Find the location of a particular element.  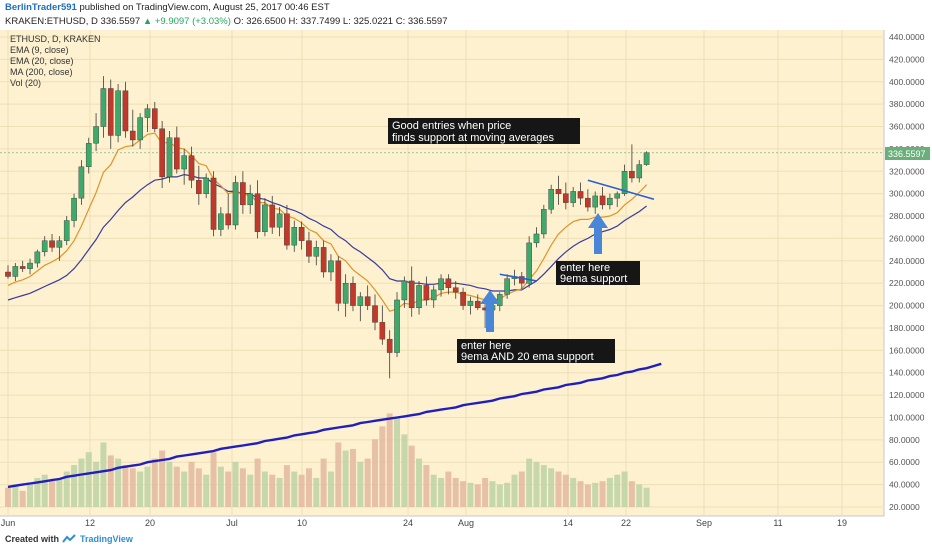

author-name: BerlinTrader591 is located at coordinates (41, 7).